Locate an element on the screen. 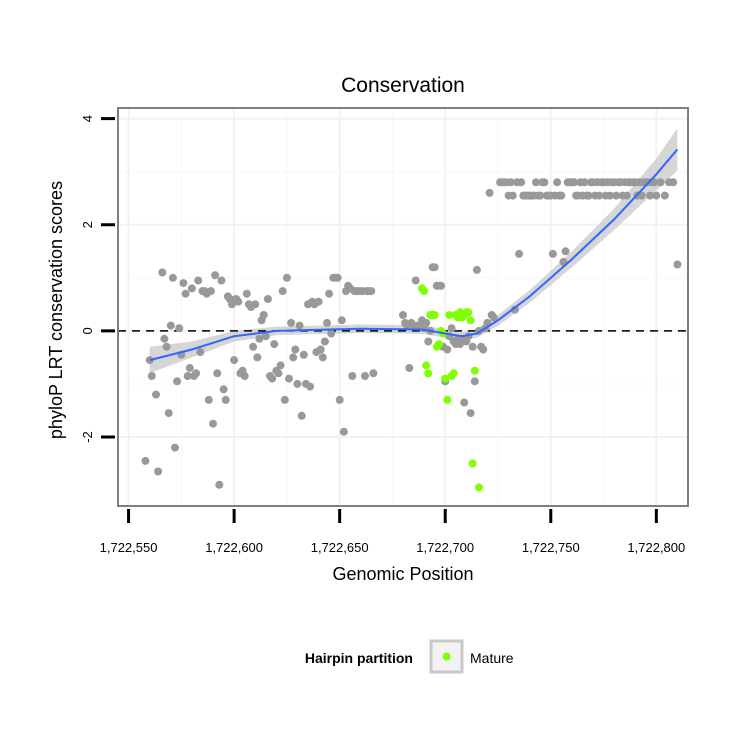 The image size is (750, 750). x-tick-label: 1,722,700 is located at coordinates (445, 547).